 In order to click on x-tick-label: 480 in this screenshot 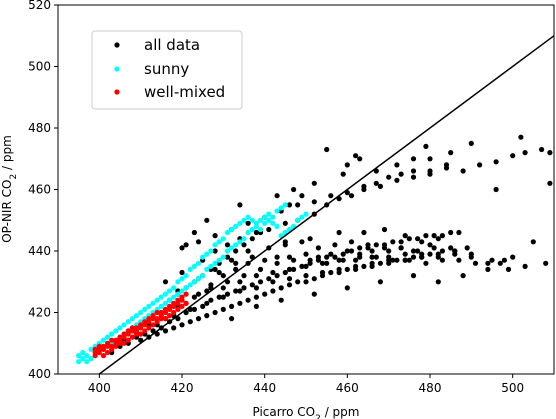, I will do `click(430, 388)`.